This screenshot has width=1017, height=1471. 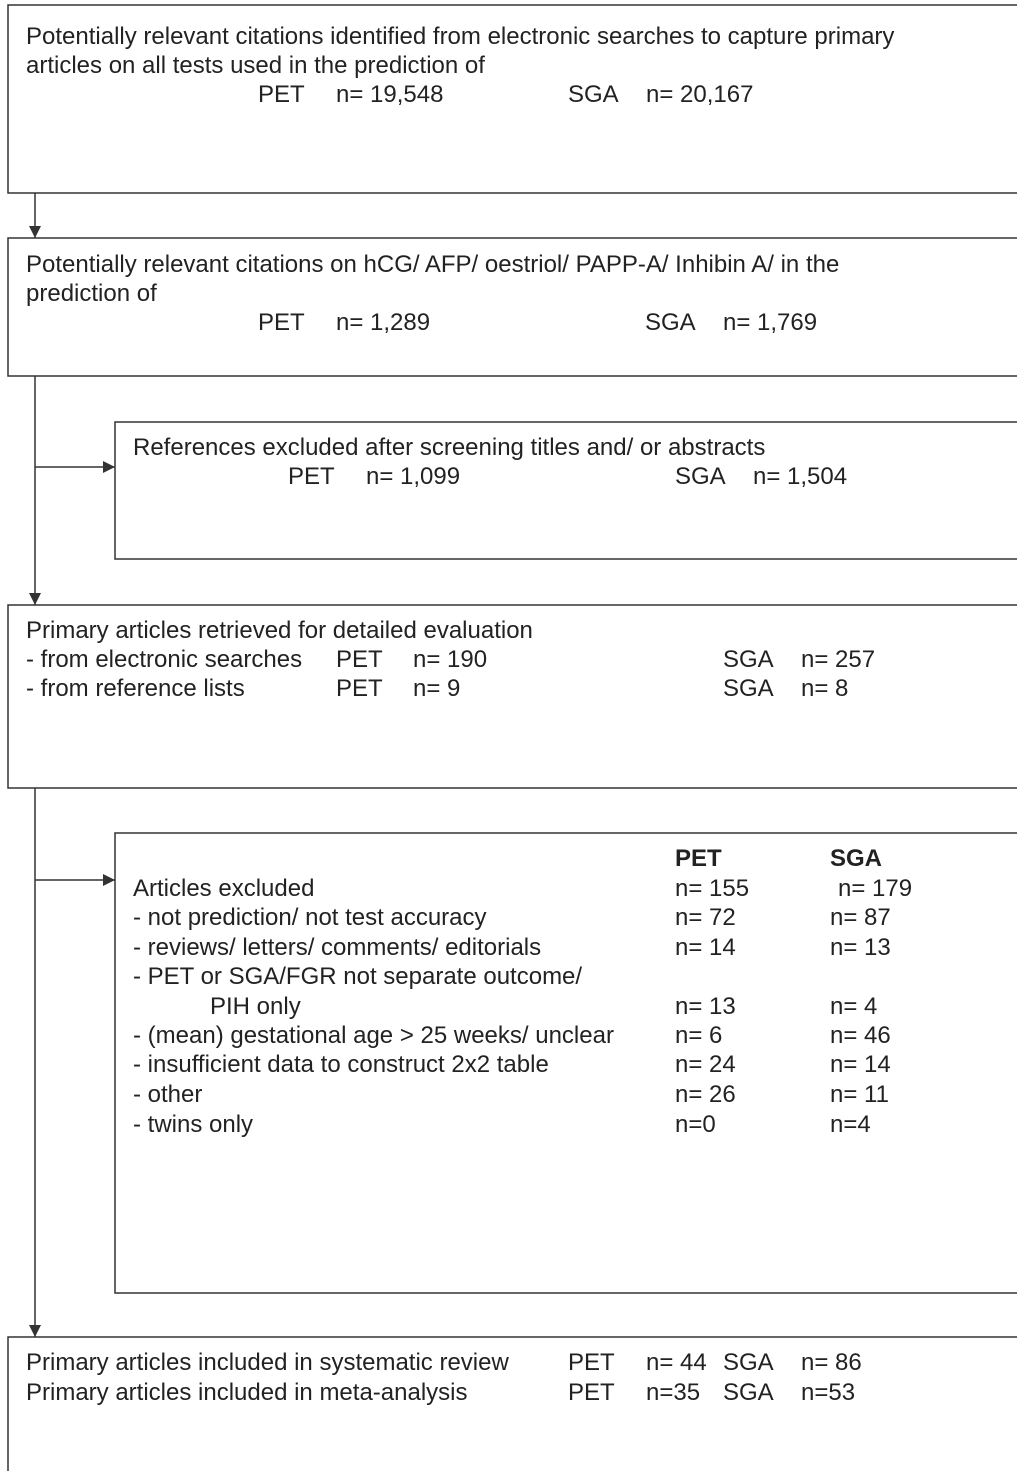 I want to click on box-text: n= 1,769, so click(x=770, y=322).